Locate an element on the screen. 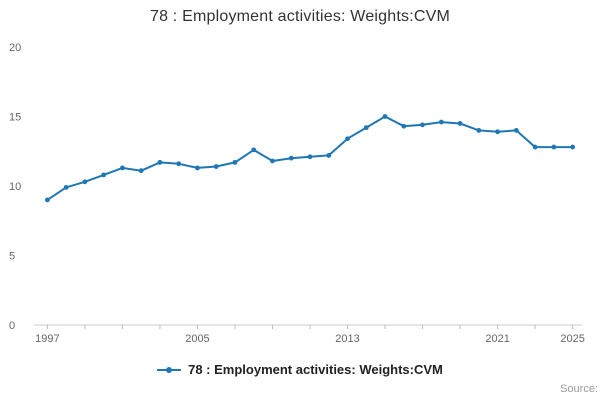  legend: 78 : Employment activities: Weights:CVM is located at coordinates (300, 369).